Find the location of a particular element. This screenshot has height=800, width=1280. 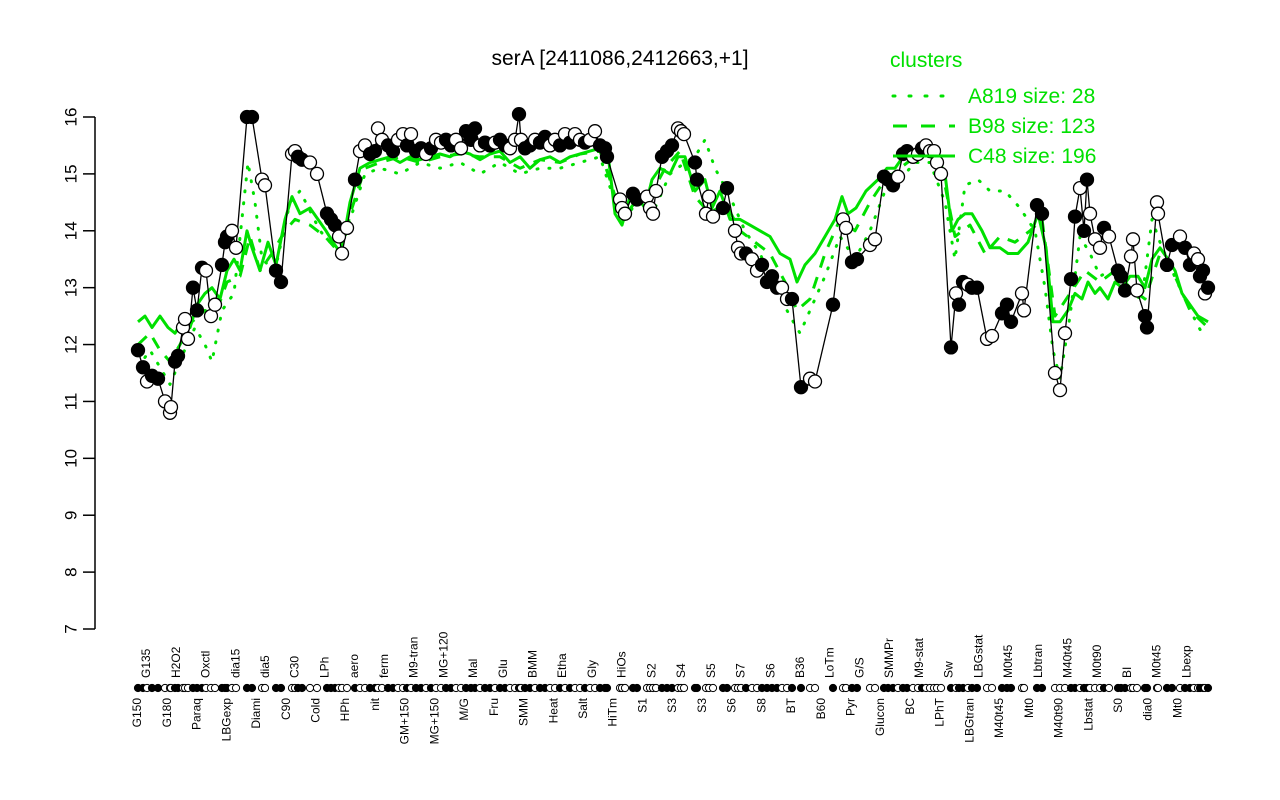

x-tick-label: Oxctl is located at coordinates (206, 664).